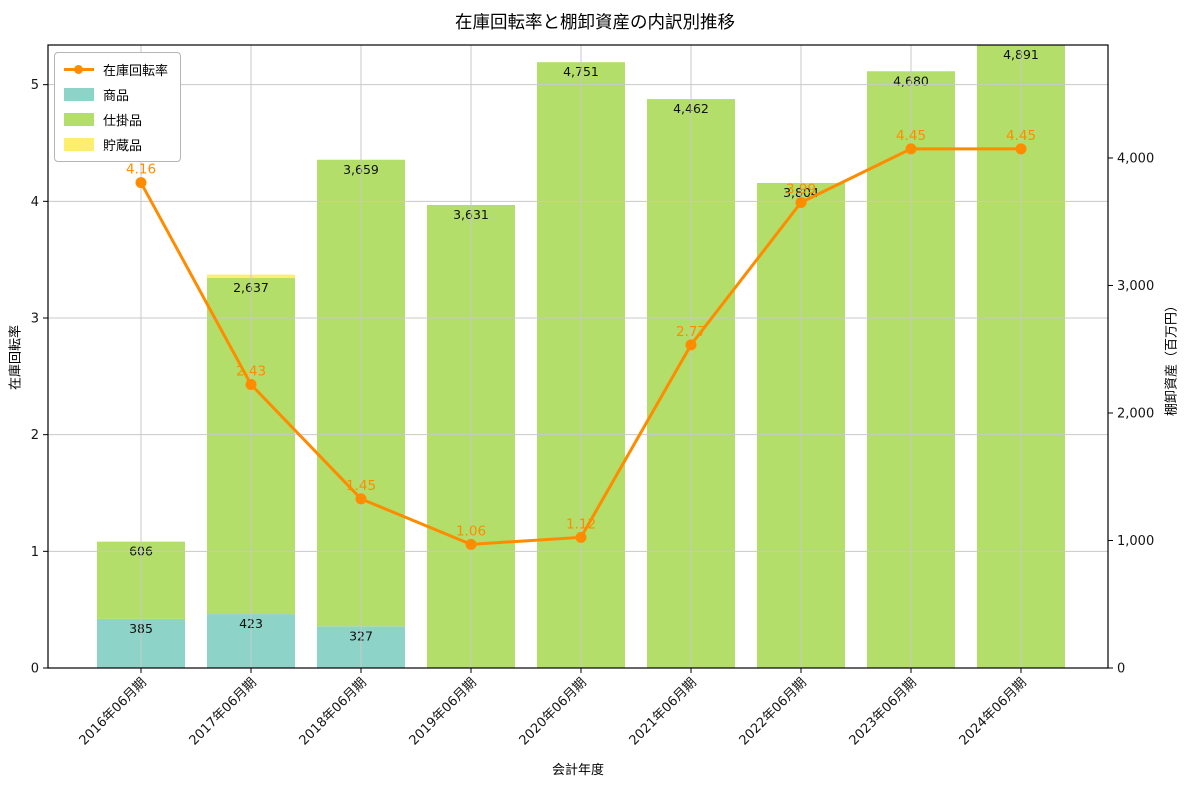 The image size is (1190, 788). I want to click on x-tick-label: 2016年06月期, so click(113, 711).